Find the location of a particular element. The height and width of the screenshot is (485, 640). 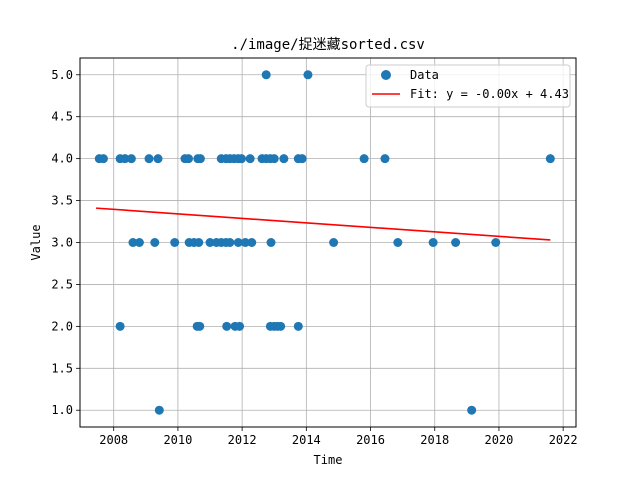

y-tick-label: 3.0 is located at coordinates (62, 243).